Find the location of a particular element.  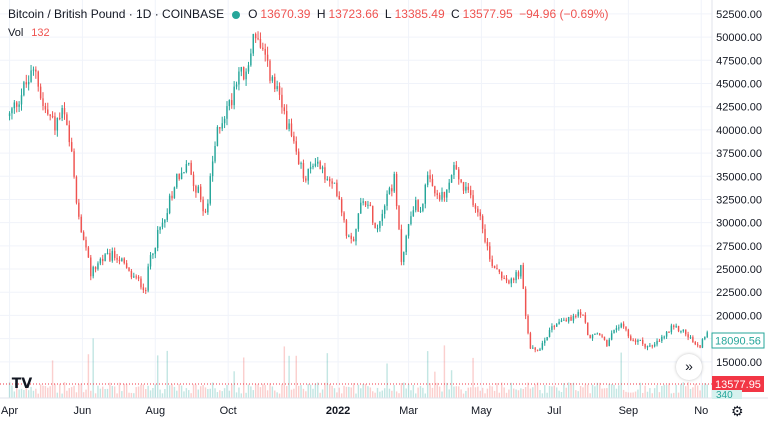

open-value: 13670.39 is located at coordinates (285, 14).